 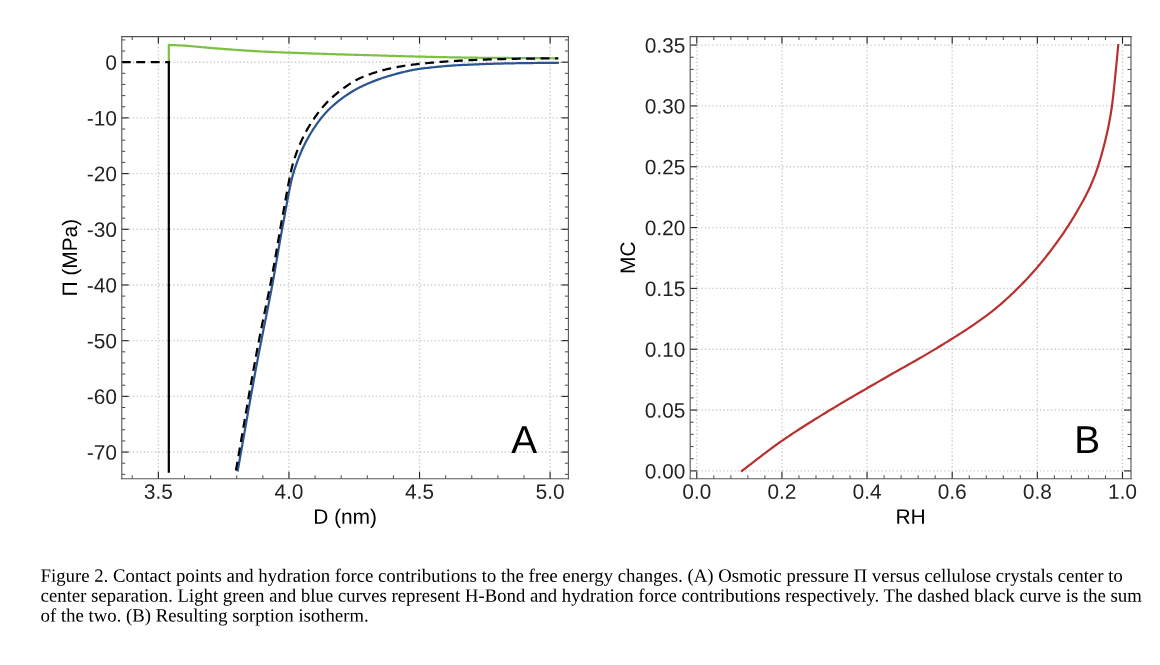 What do you see at coordinates (665, 289) in the screenshot?
I see `y-tick-label: 0.15` at bounding box center [665, 289].